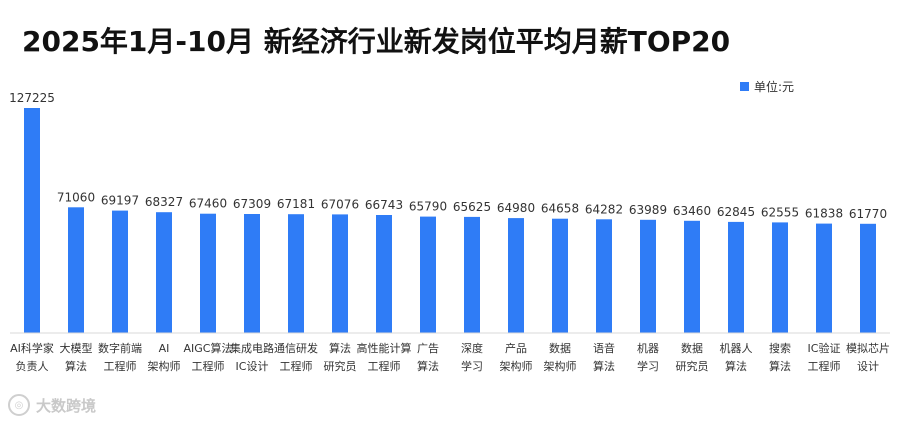  Describe the element at coordinates (868, 366) in the screenshot. I see `category-label-19-1: 设计` at that location.